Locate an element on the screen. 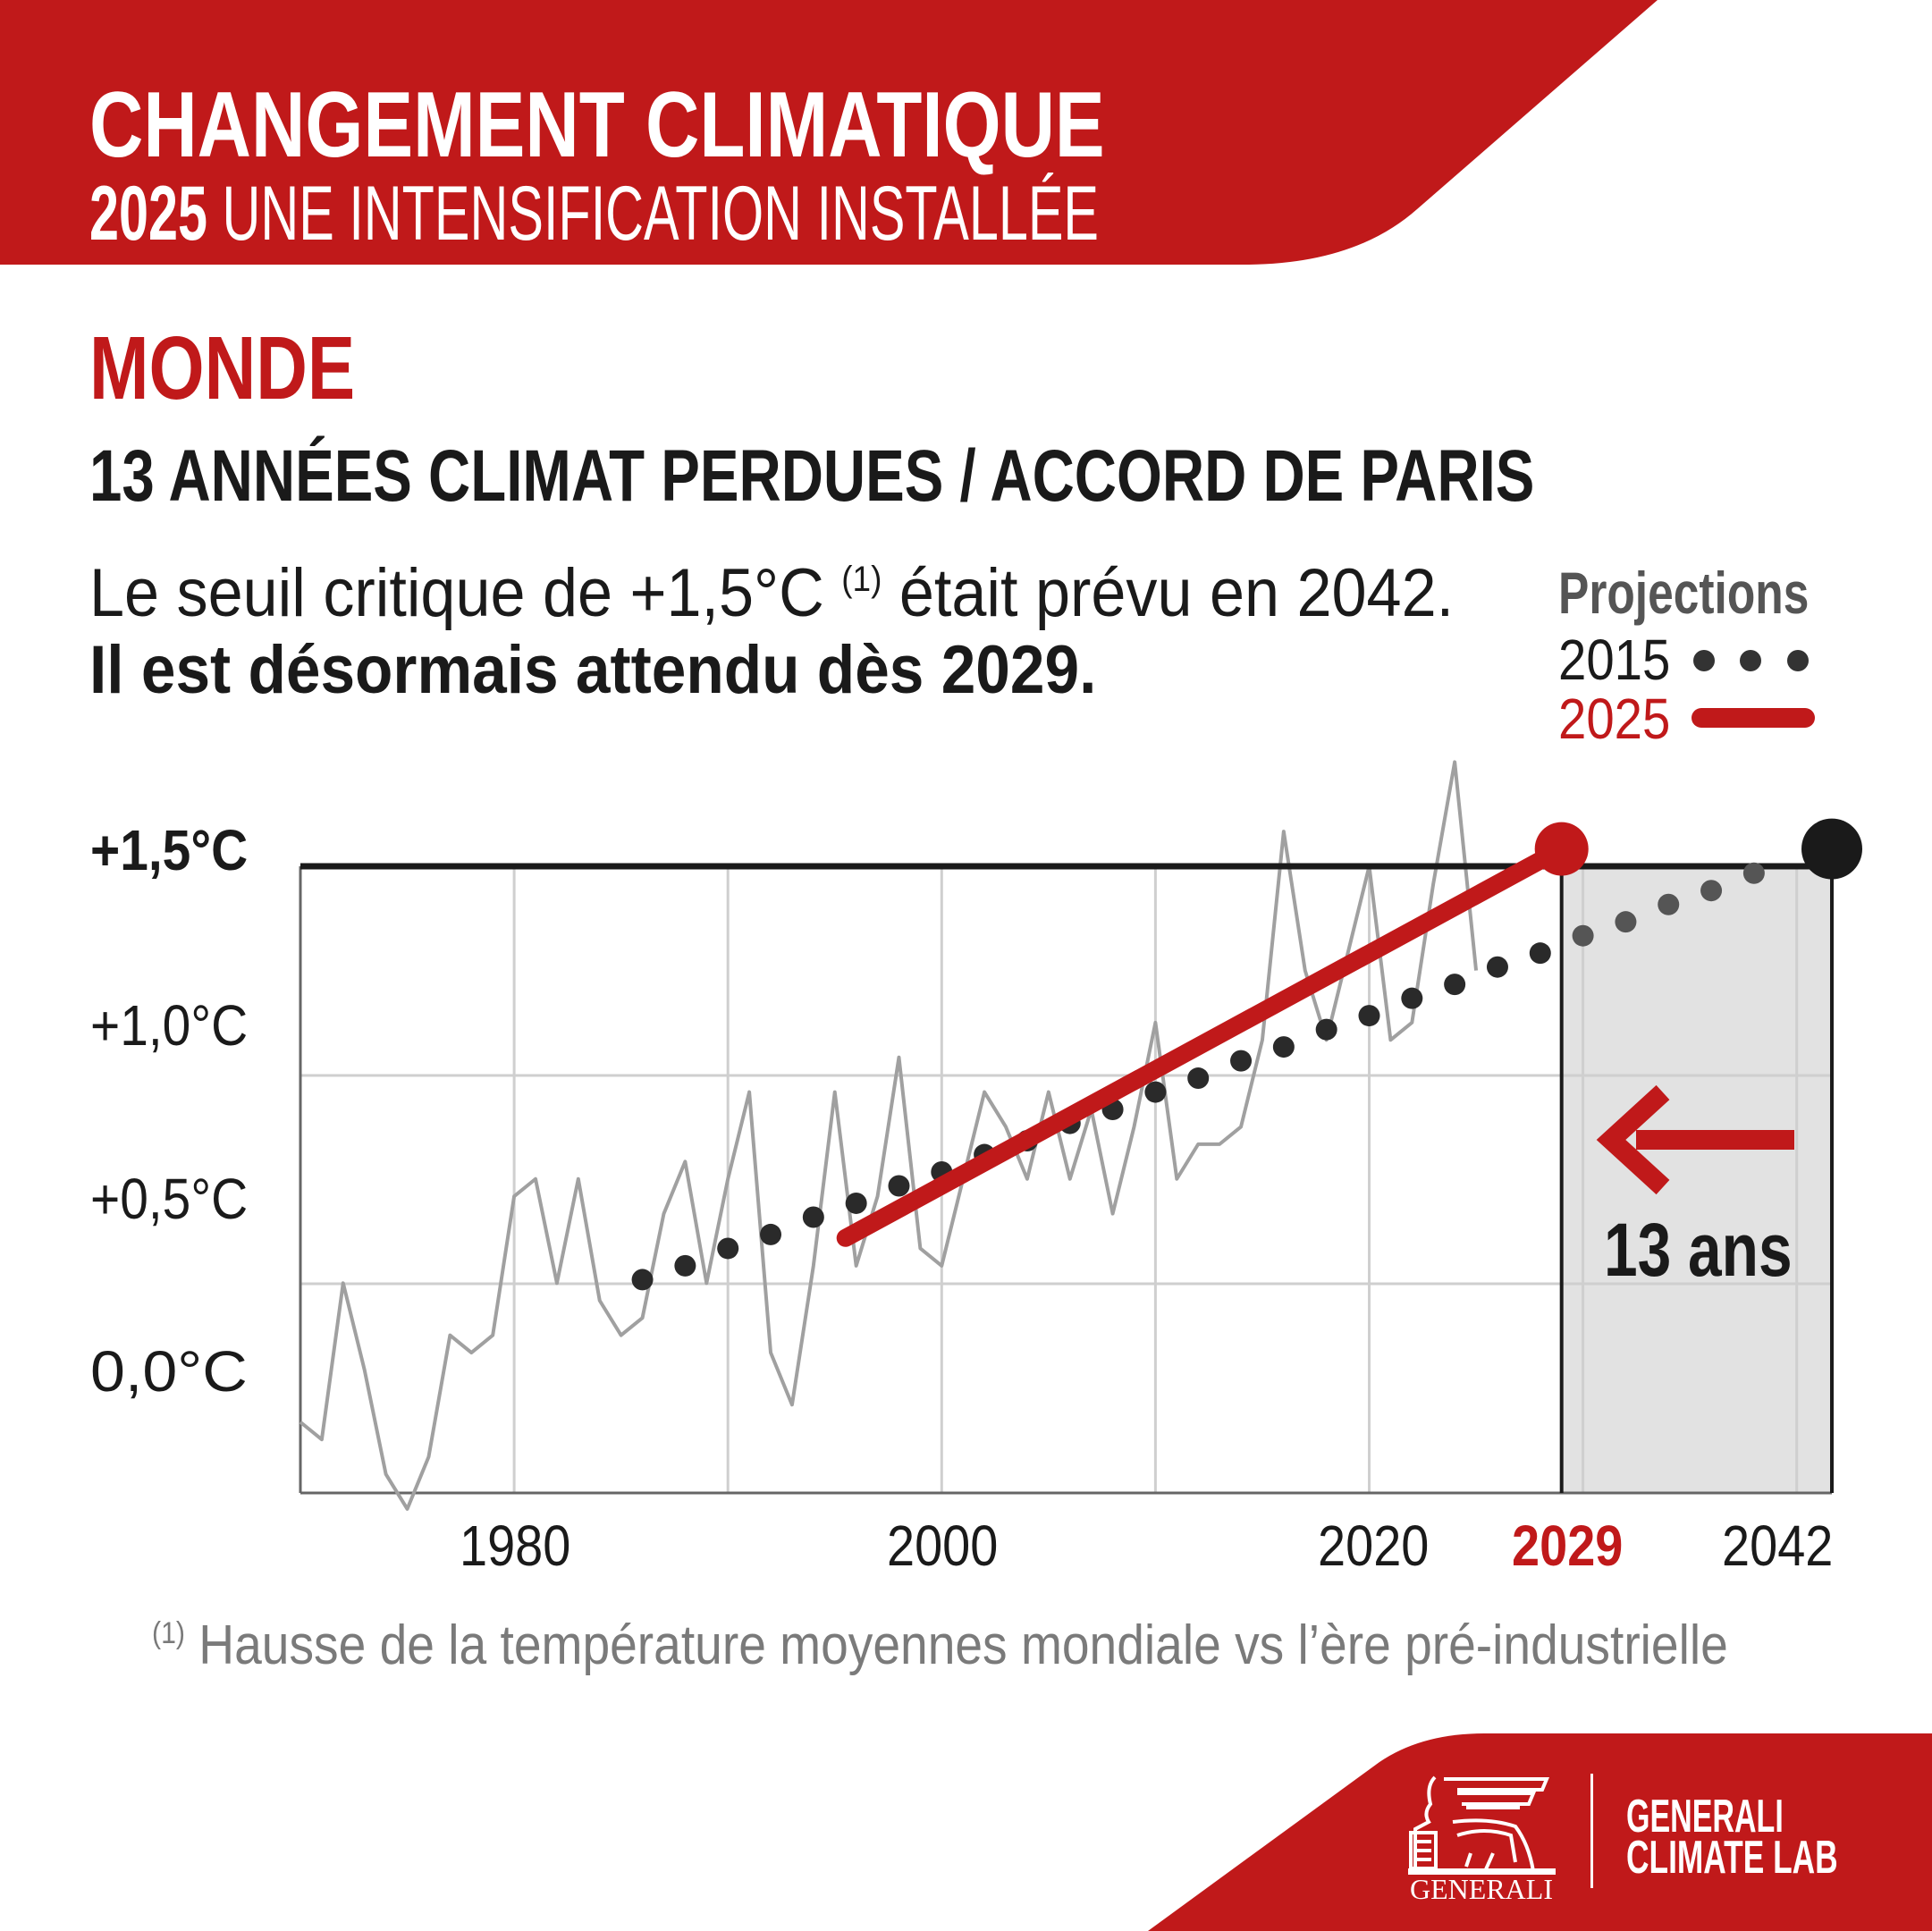  x-tick-label: 2042 is located at coordinates (1777, 1546).